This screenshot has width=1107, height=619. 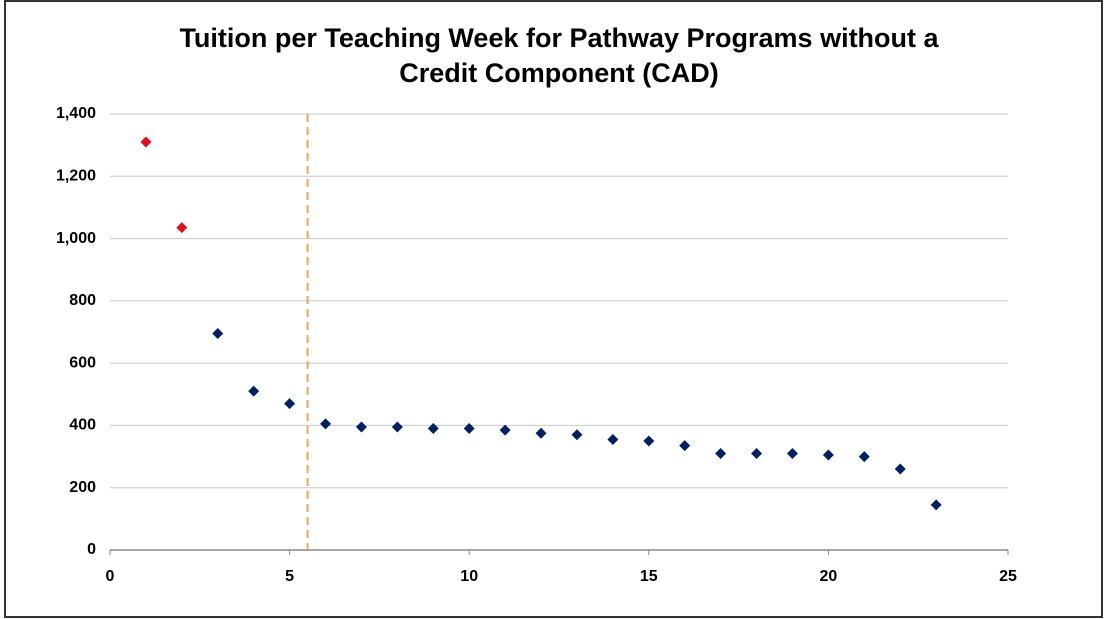 I want to click on chart-title: Credit Component (CAD), so click(x=558, y=73).